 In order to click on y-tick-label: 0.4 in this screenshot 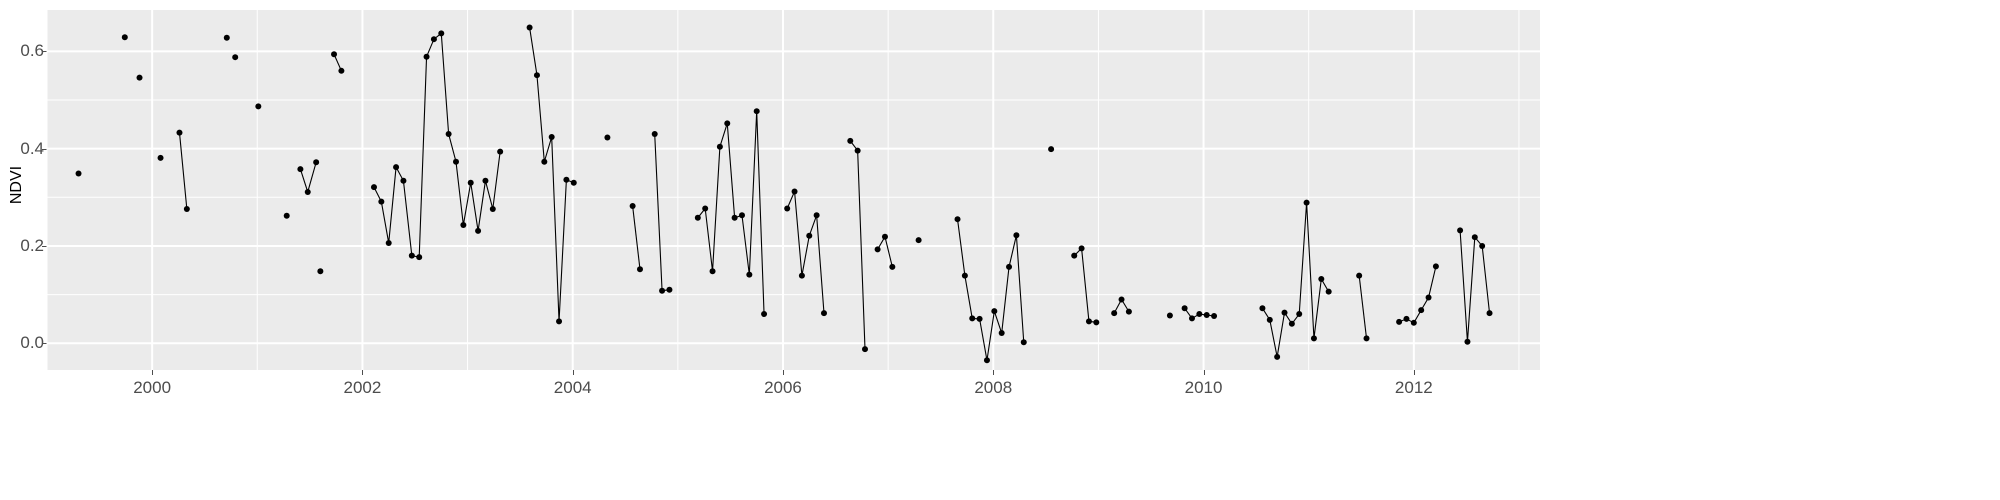, I will do `click(32, 148)`.